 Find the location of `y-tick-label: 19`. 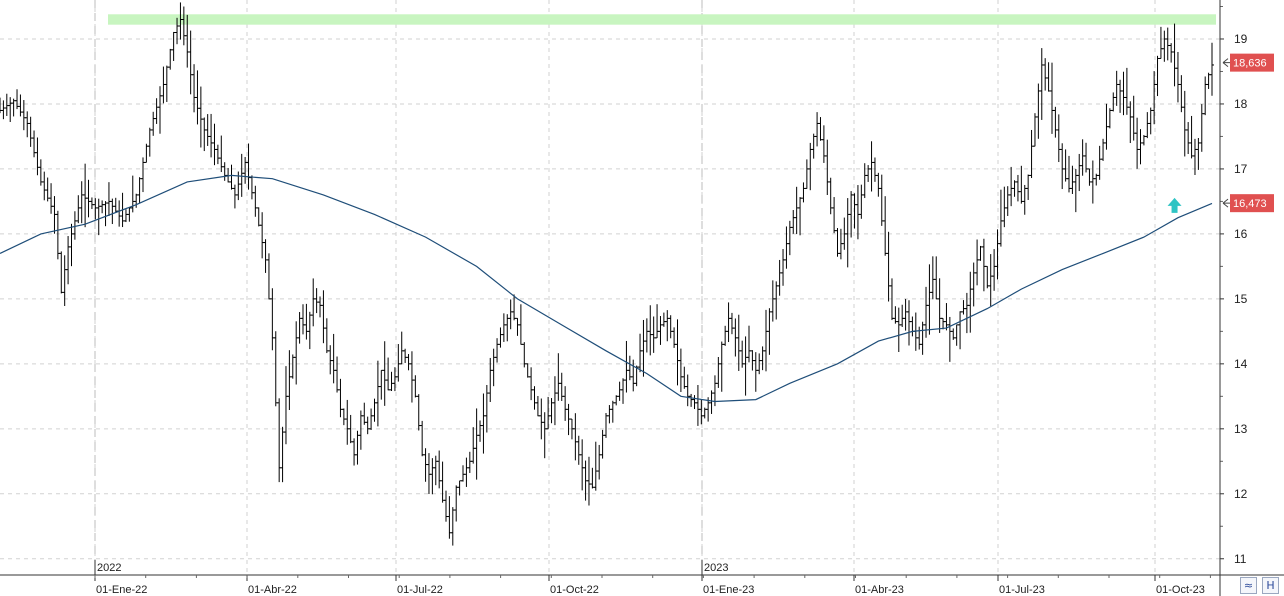

y-tick-label: 19 is located at coordinates (1241, 39).